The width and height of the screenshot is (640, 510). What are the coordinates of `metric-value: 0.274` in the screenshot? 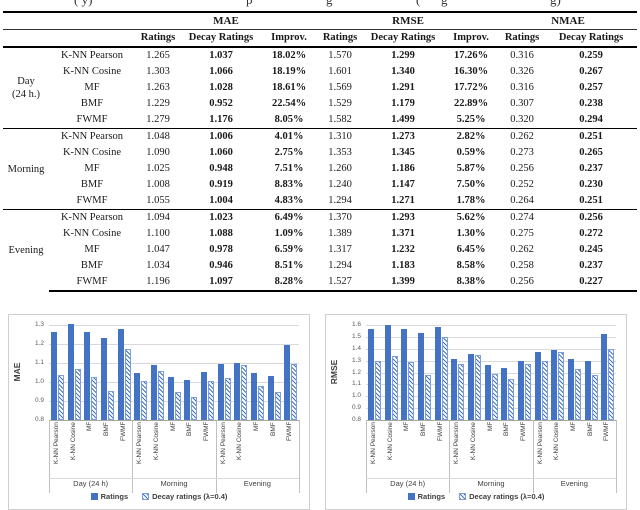 It's located at (522, 217).